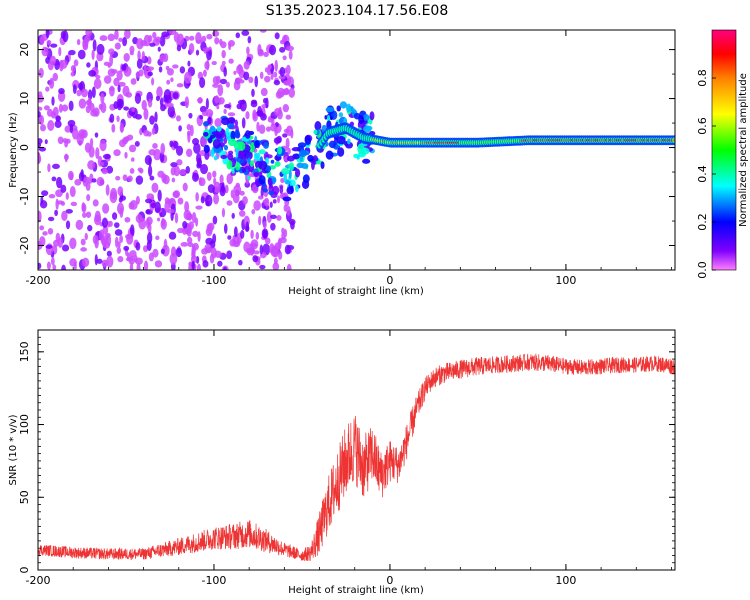  What do you see at coordinates (13, 449) in the screenshot?
I see `snr-y-label: SNR (10 * v/v)` at bounding box center [13, 449].